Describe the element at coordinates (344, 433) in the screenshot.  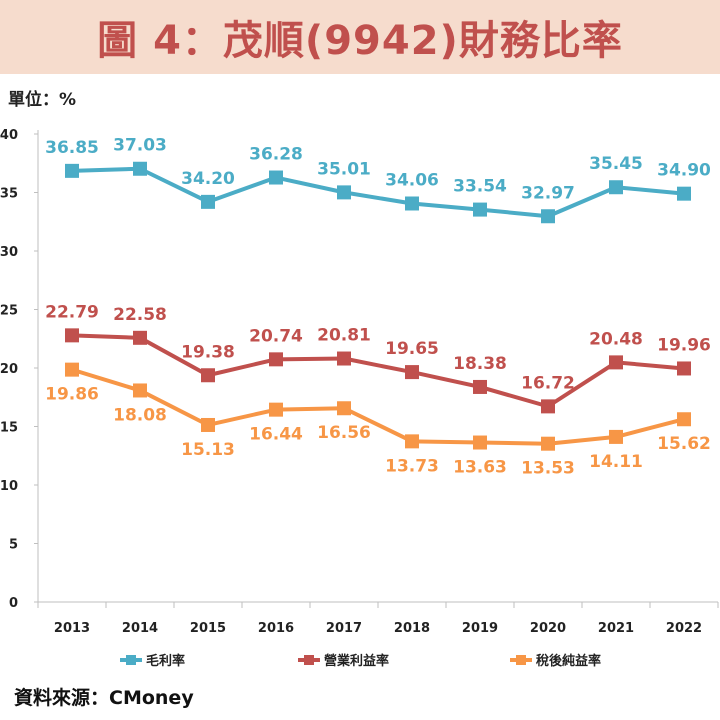
I see `data-label: 16.56` at that location.